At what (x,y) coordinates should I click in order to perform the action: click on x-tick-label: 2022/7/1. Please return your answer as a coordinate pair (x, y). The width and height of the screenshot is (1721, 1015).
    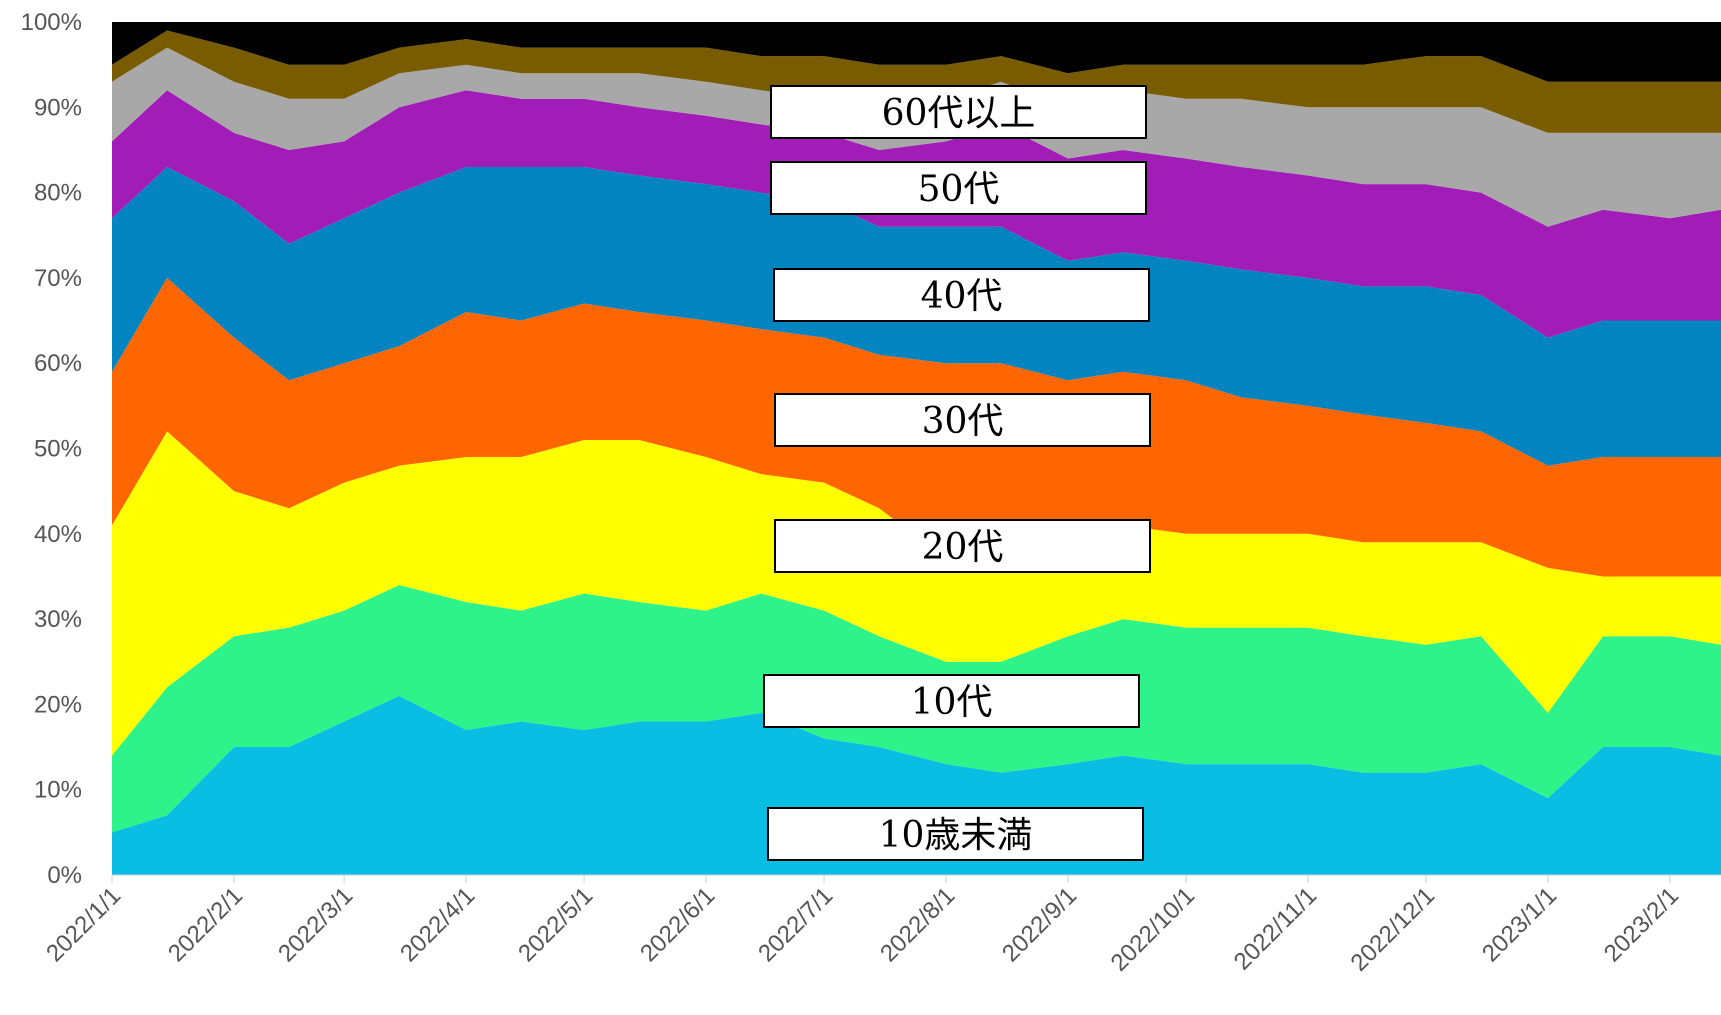
    Looking at the image, I should click on (795, 924).